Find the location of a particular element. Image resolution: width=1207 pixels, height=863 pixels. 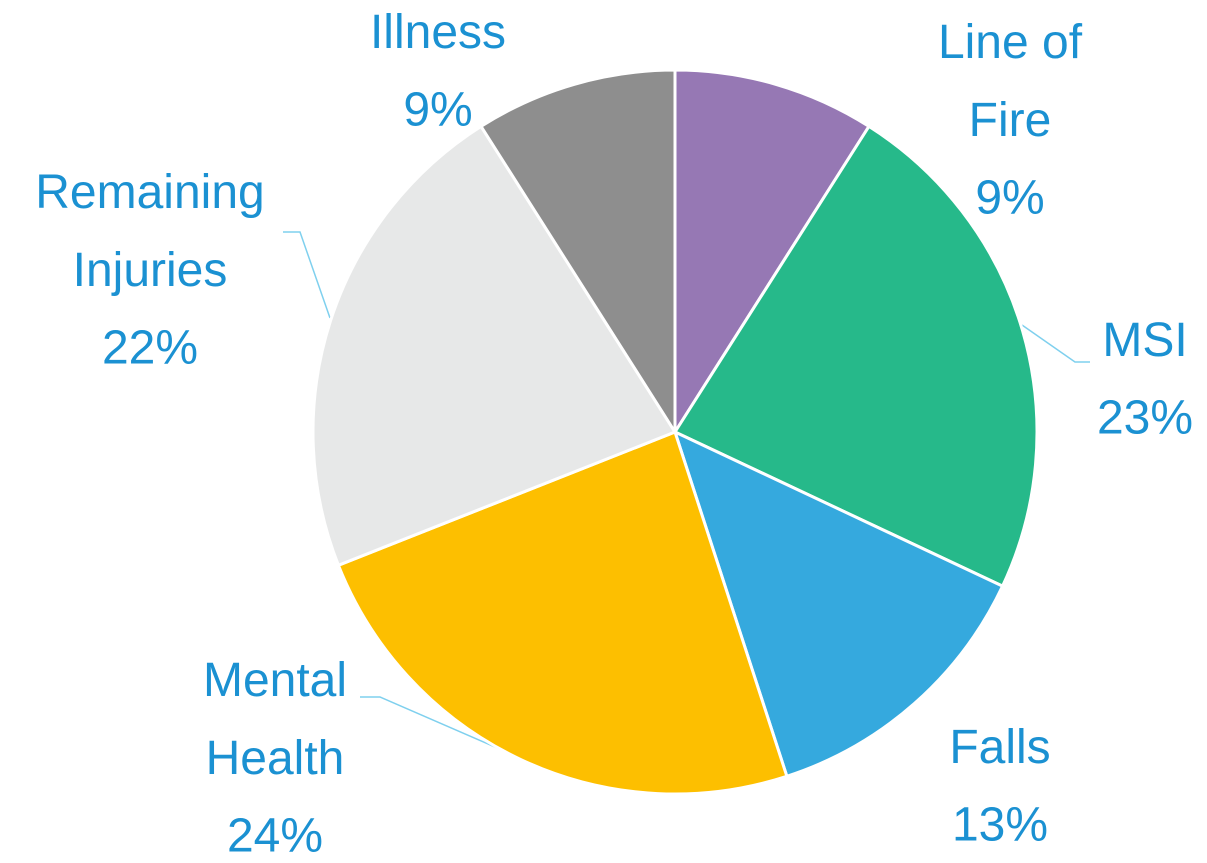

label-line: Mental is located at coordinates (275, 680).